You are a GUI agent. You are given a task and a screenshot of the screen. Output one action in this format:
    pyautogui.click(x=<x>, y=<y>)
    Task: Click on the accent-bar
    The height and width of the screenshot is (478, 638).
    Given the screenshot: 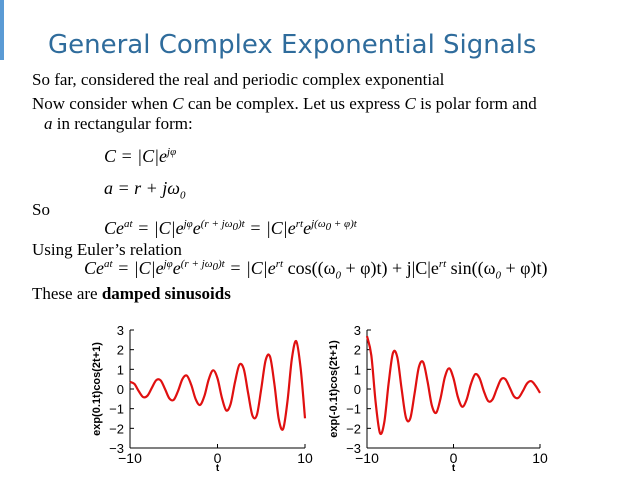 What is the action you would take?
    pyautogui.click(x=2, y=30)
    